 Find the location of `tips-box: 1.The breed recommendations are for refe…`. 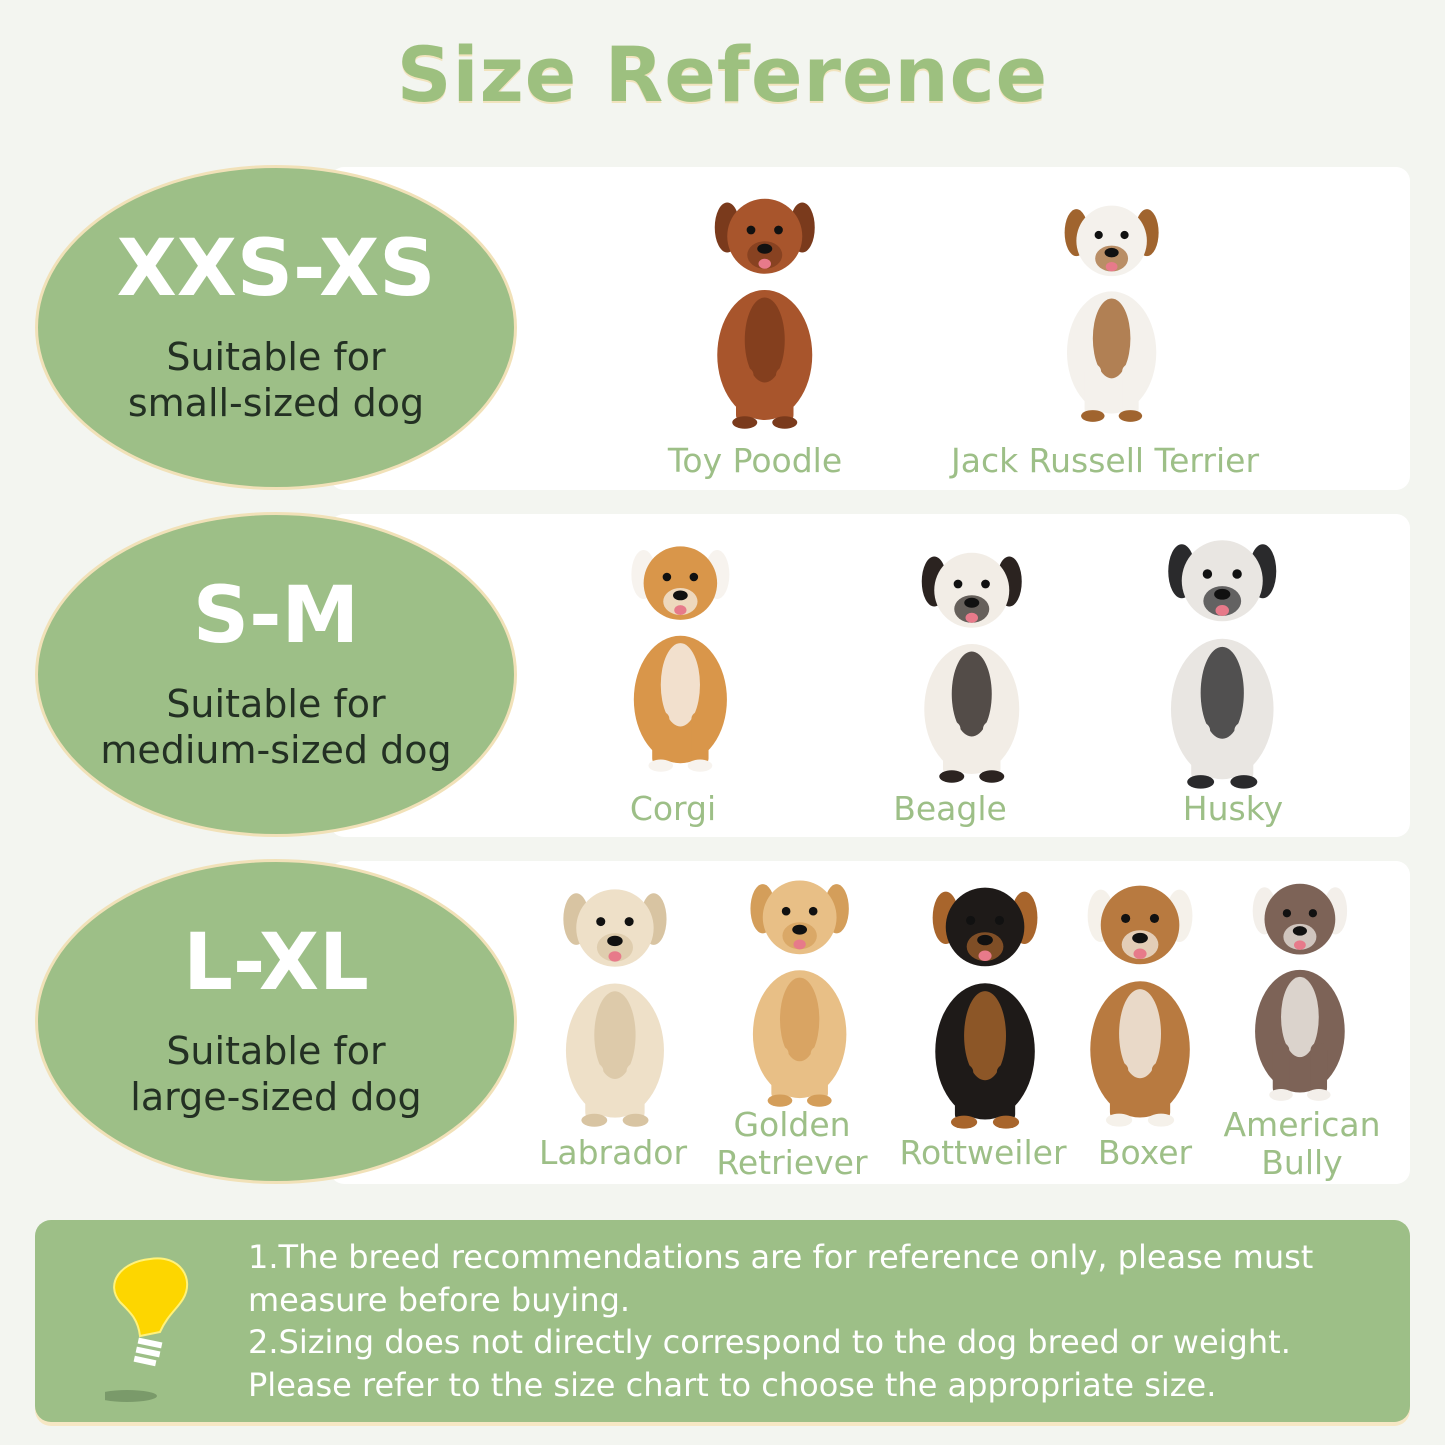

tips-box: 1.The breed recommendations are for refe… is located at coordinates (722, 1321).